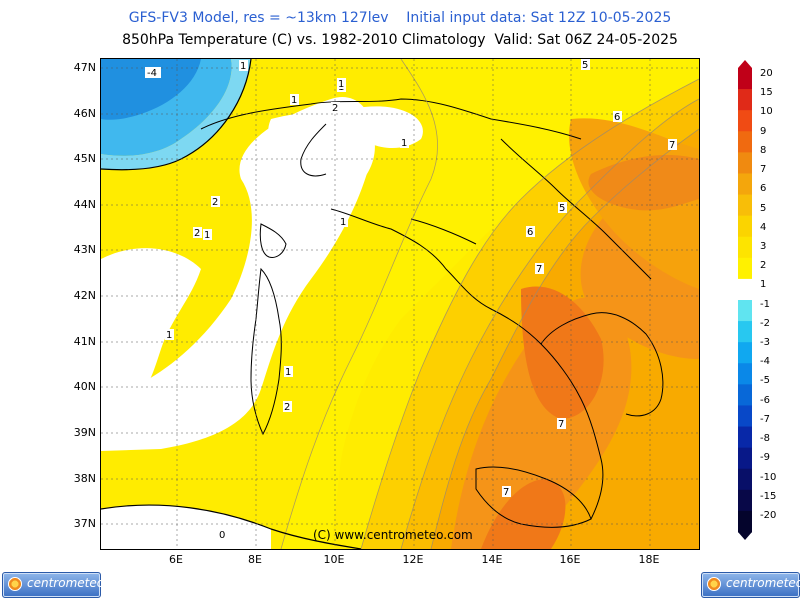 The image size is (800, 600). What do you see at coordinates (768, 496) in the screenshot?
I see `colorbar-label: -15` at bounding box center [768, 496].